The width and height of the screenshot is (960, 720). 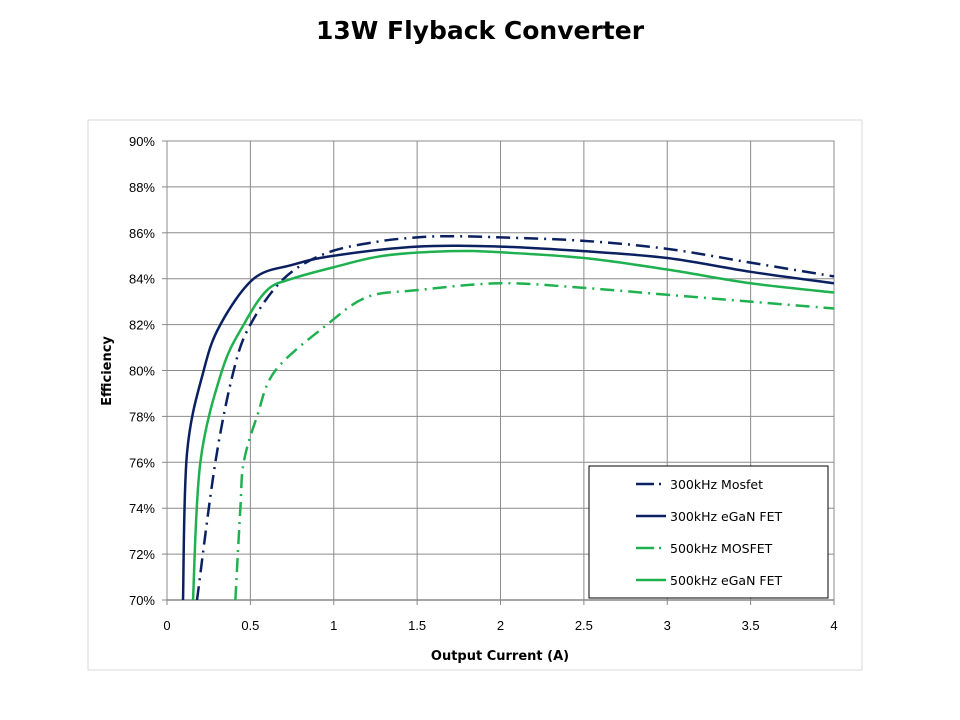 I want to click on y-axis-label: Efficiency, so click(x=107, y=371).